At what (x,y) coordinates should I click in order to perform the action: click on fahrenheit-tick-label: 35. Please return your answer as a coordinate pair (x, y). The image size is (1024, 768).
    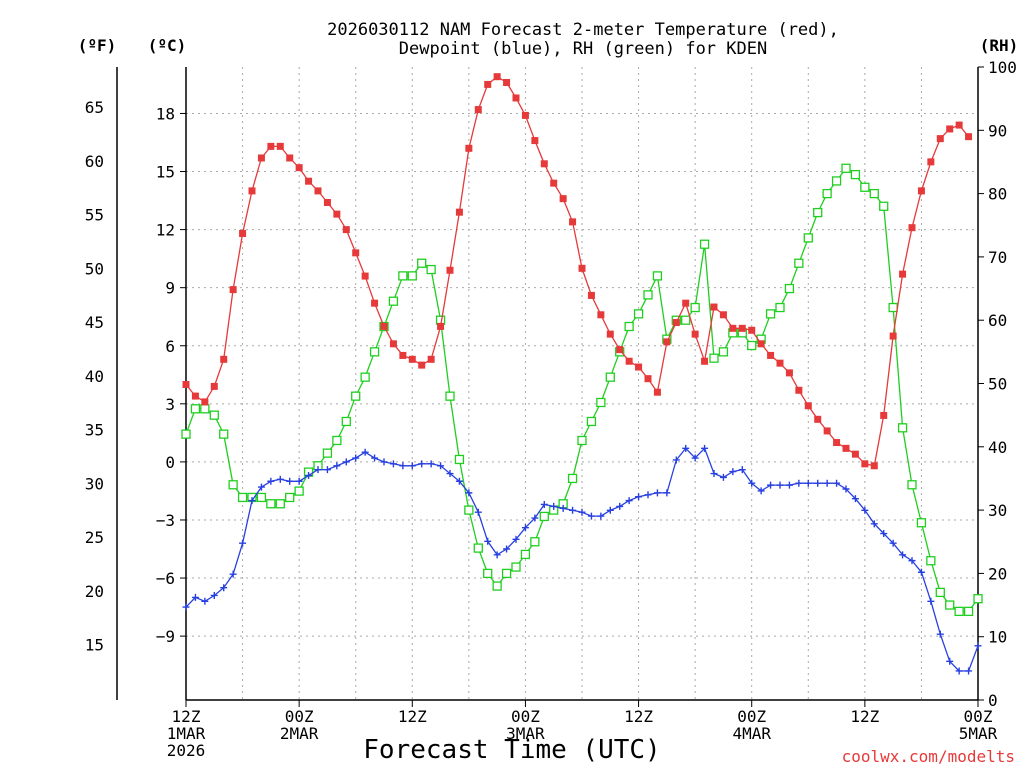
    Looking at the image, I should click on (94, 430).